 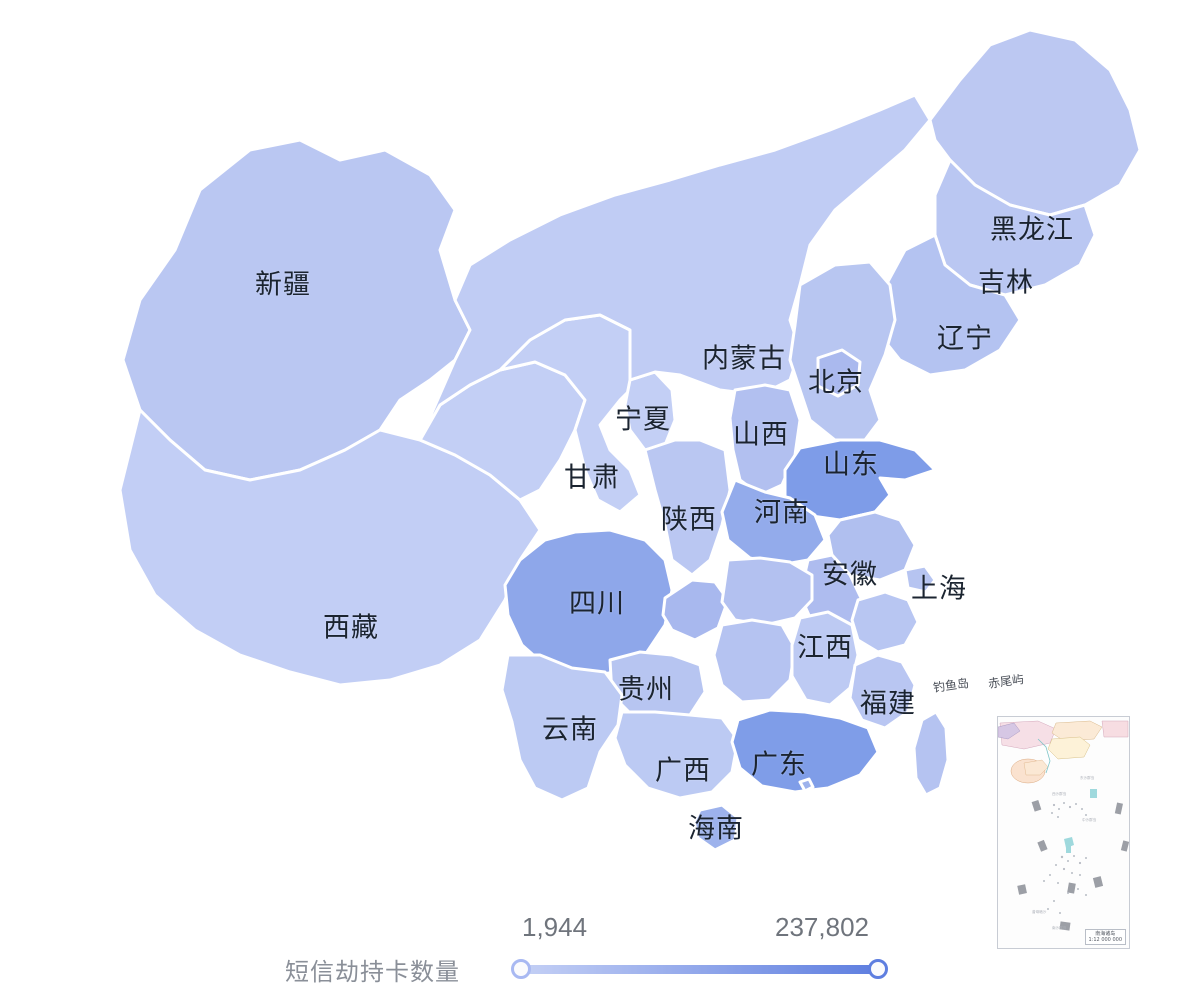 What do you see at coordinates (822, 927) in the screenshot?
I see `legend-max-value: 237,802` at bounding box center [822, 927].